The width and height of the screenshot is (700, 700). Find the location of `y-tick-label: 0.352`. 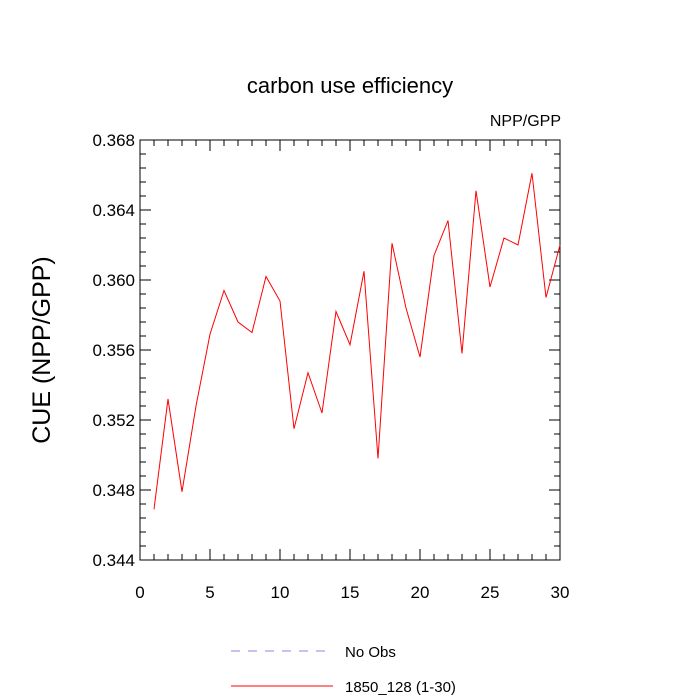

y-tick-label: 0.352 is located at coordinates (113, 420).